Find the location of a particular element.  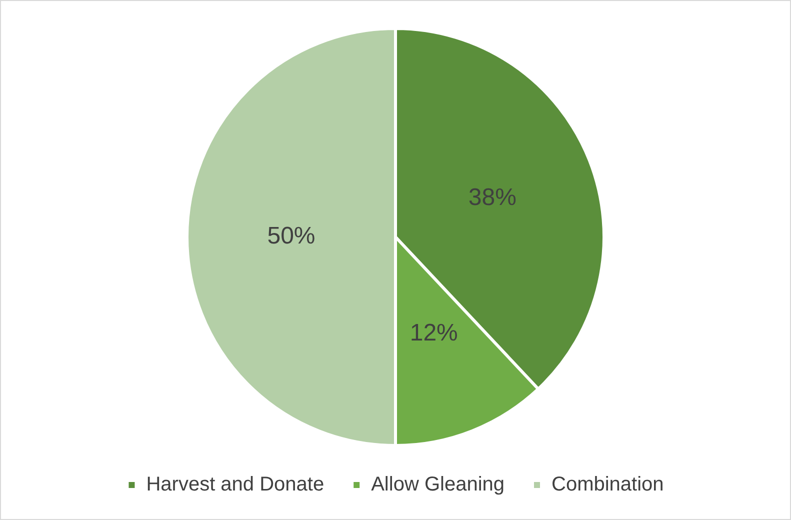

legend-label: Allow Gleaning is located at coordinates (438, 485).